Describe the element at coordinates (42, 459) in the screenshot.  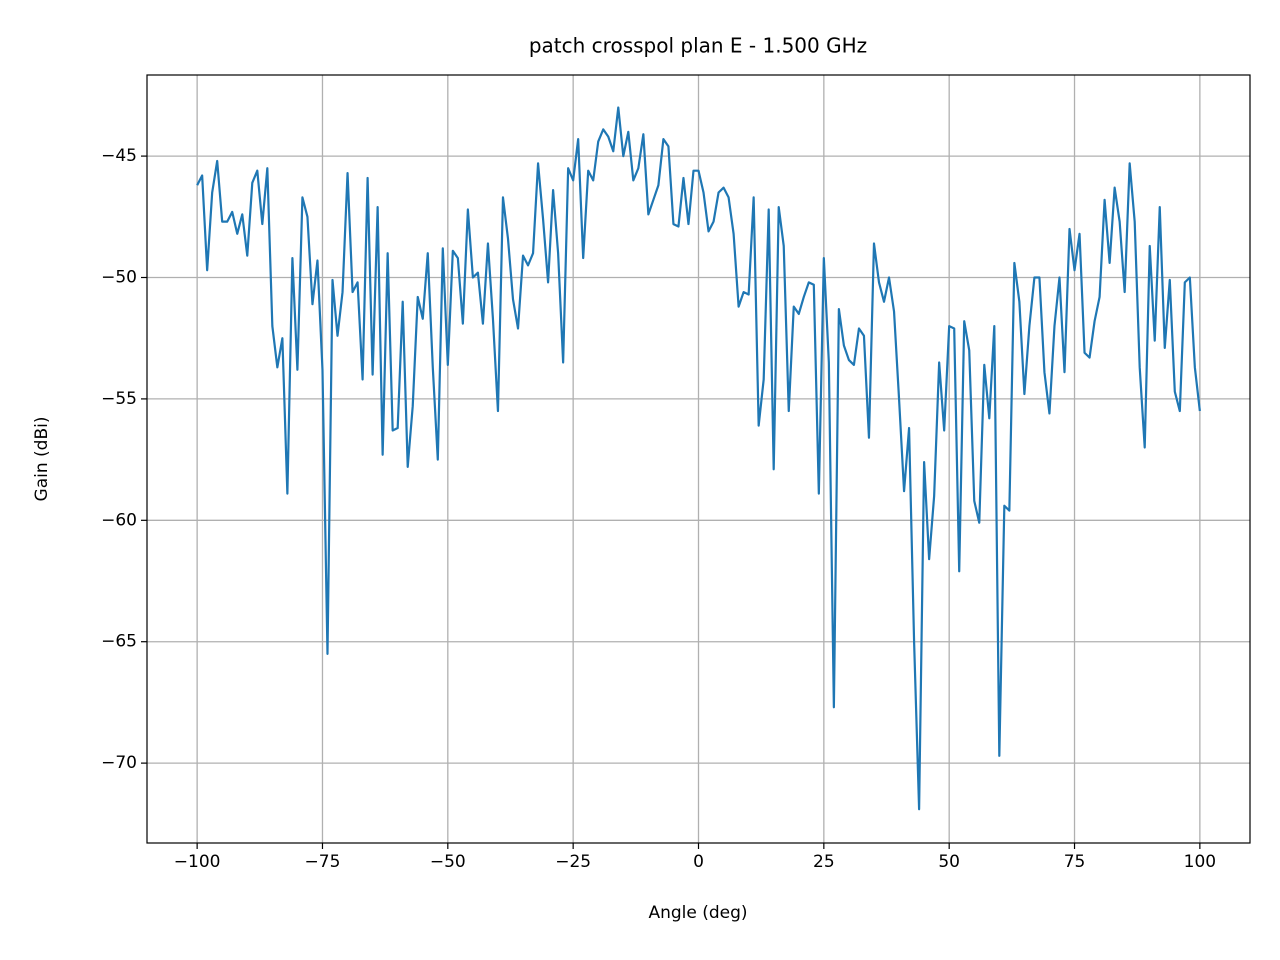
I see `y-axis-label: Gain (dBi)` at that location.